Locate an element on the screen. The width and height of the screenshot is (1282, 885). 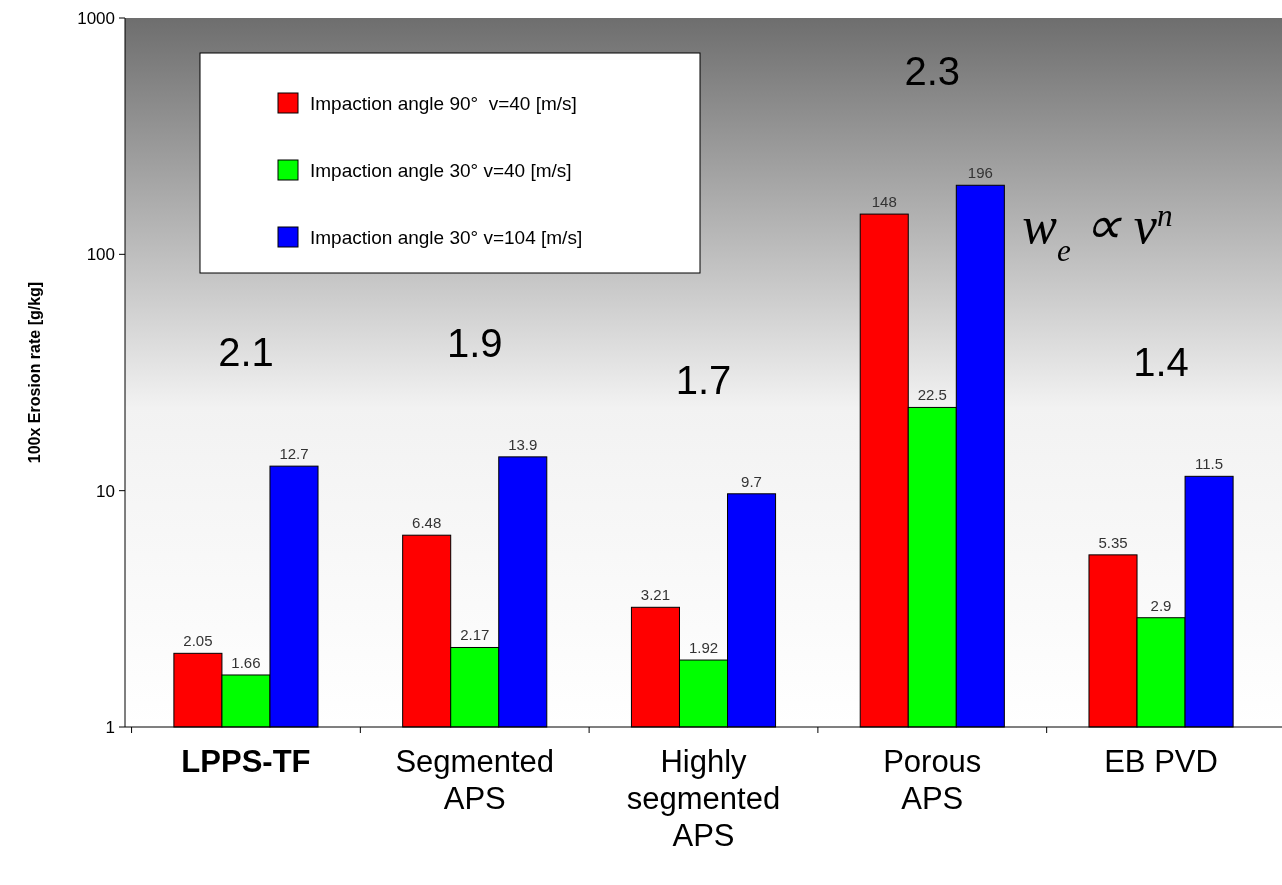
data-label: 22.5 is located at coordinates (932, 395).